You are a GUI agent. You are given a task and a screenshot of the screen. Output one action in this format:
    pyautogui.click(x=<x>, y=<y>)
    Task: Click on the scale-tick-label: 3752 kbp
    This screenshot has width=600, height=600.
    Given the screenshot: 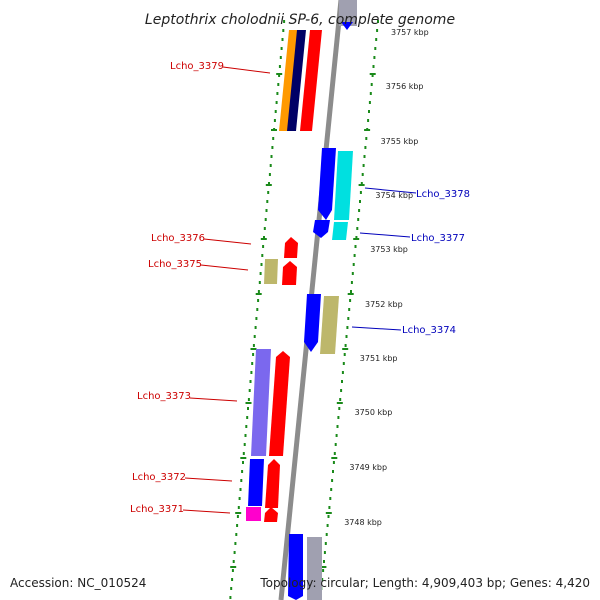 What is the action you would take?
    pyautogui.click(x=384, y=304)
    